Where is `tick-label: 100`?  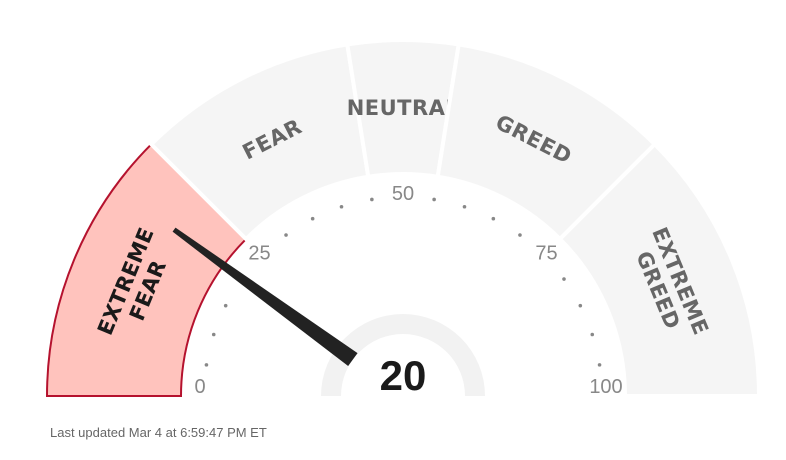
tick-label: 100 is located at coordinates (605, 387).